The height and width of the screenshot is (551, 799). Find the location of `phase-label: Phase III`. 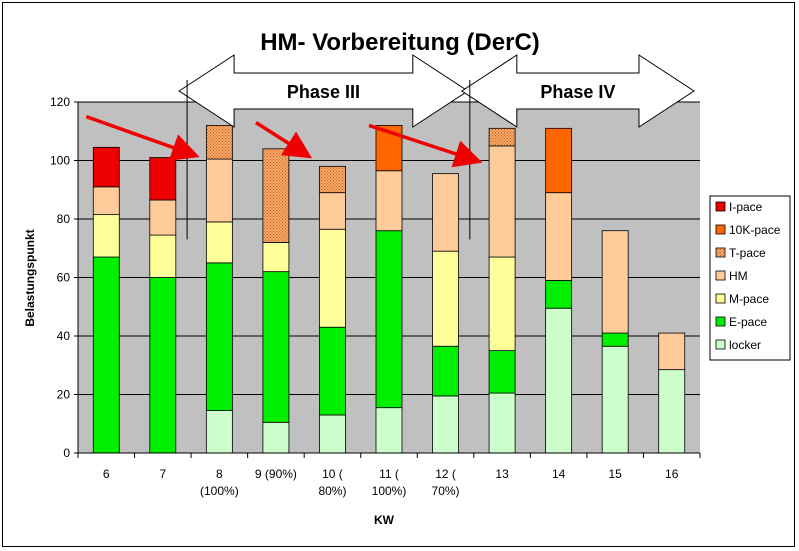

phase-label: Phase III is located at coordinates (323, 92).